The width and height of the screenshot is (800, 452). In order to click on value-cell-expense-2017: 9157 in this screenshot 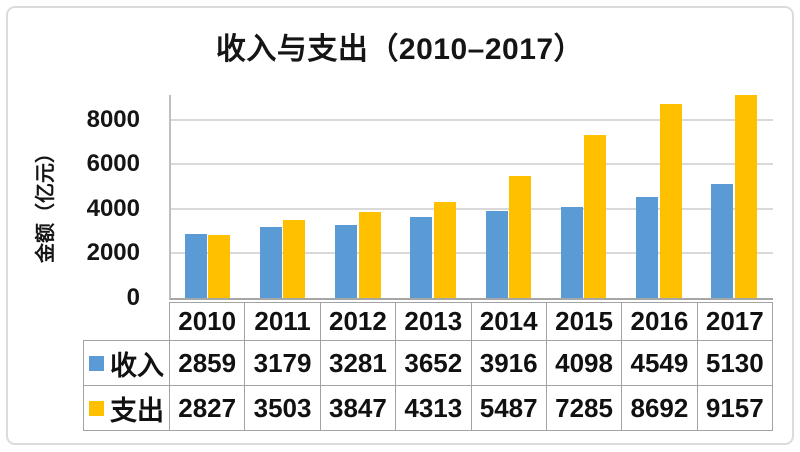, I will do `click(735, 408)`.